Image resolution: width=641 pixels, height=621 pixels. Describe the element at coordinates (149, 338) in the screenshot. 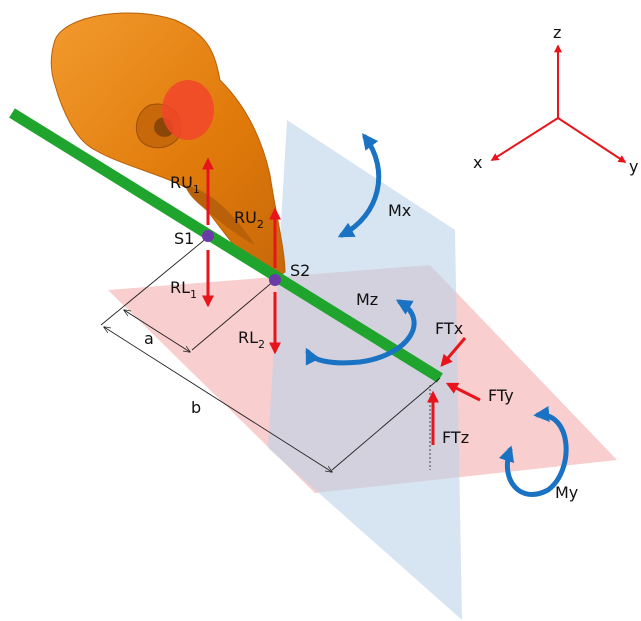

I see `a-label: a` at that location.